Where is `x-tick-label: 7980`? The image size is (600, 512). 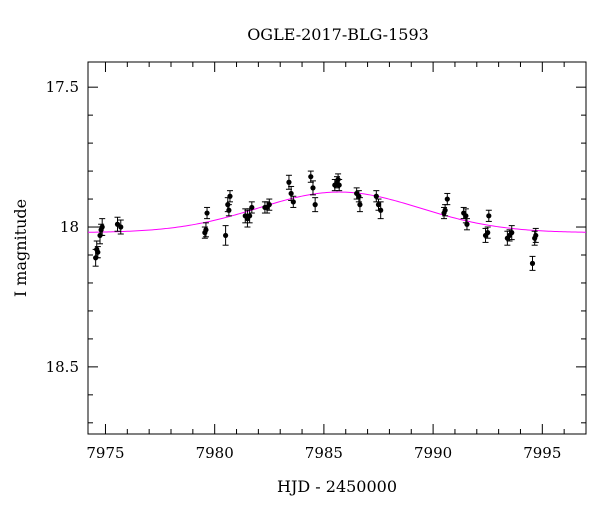 x-tick-label: 7980 is located at coordinates (215, 453).